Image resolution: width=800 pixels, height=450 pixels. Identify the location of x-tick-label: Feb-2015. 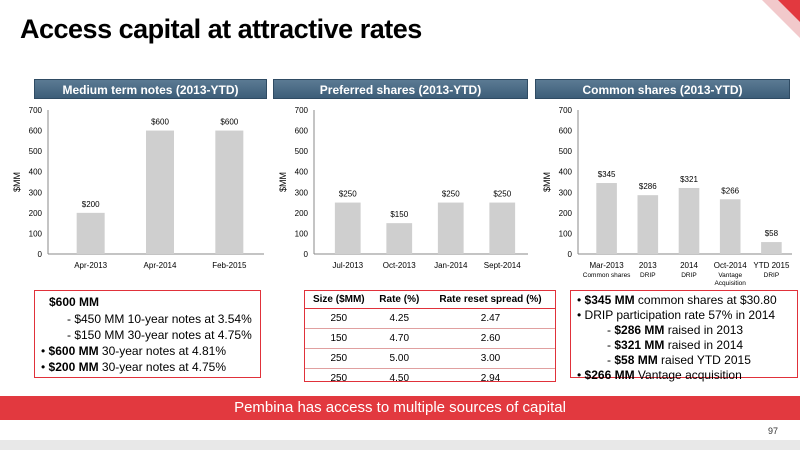
(229, 265).